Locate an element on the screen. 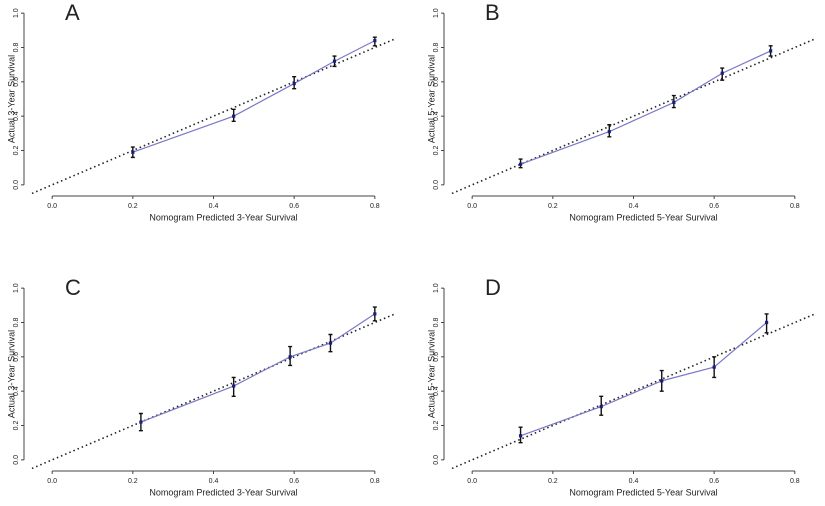 The width and height of the screenshot is (825, 506). panel-label: D is located at coordinates (493, 287).